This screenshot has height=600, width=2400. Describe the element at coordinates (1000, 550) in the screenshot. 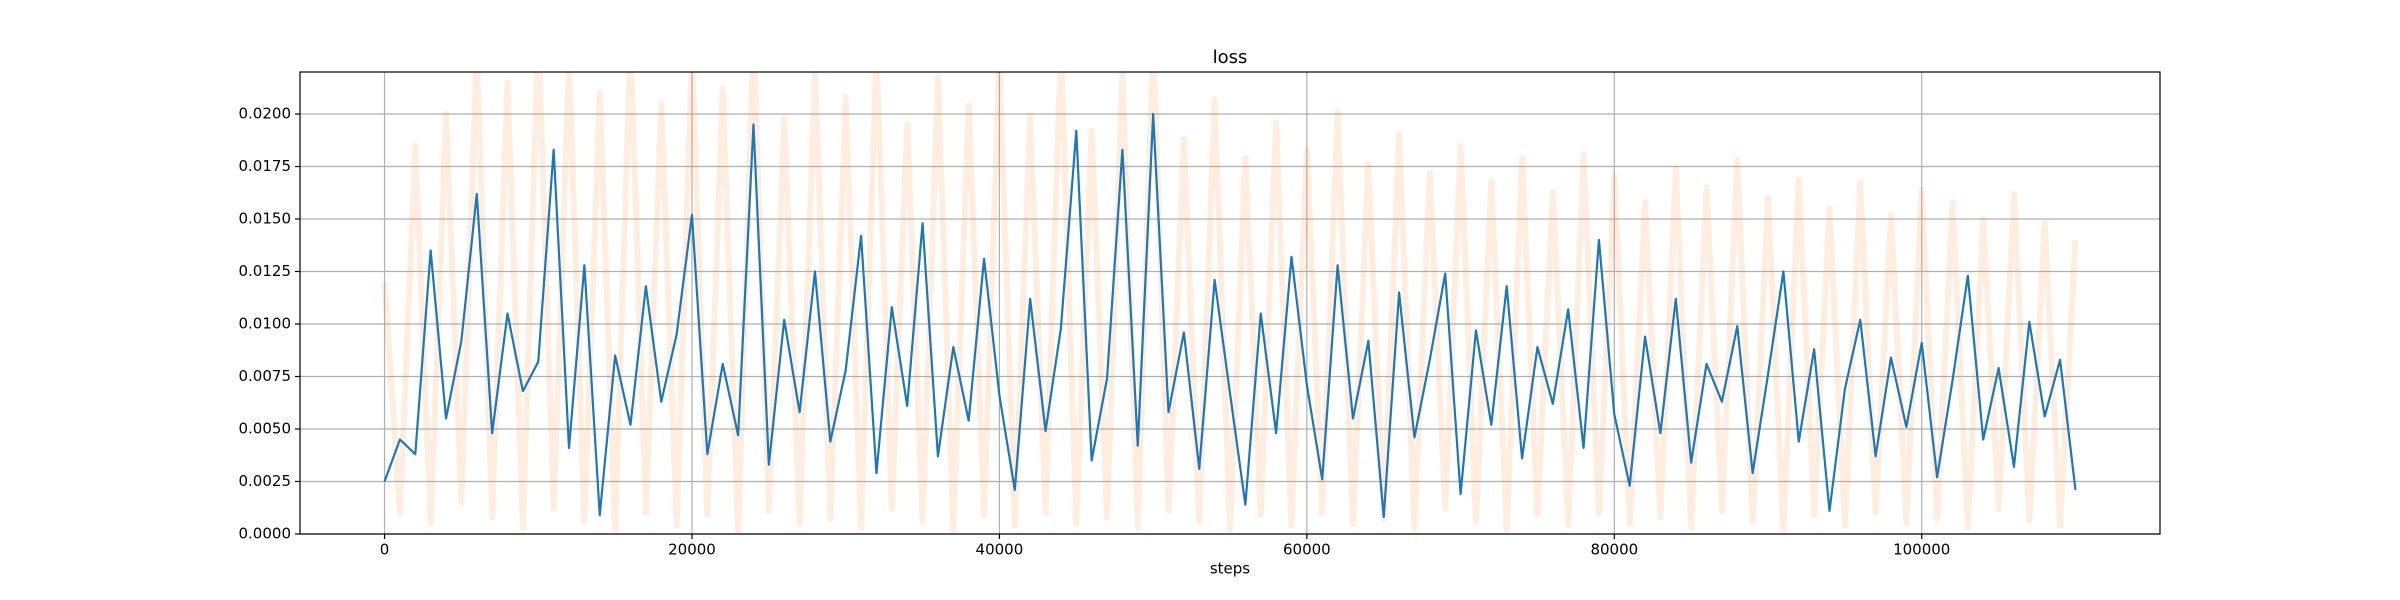

I see `x-tick-label: 40000` at that location.